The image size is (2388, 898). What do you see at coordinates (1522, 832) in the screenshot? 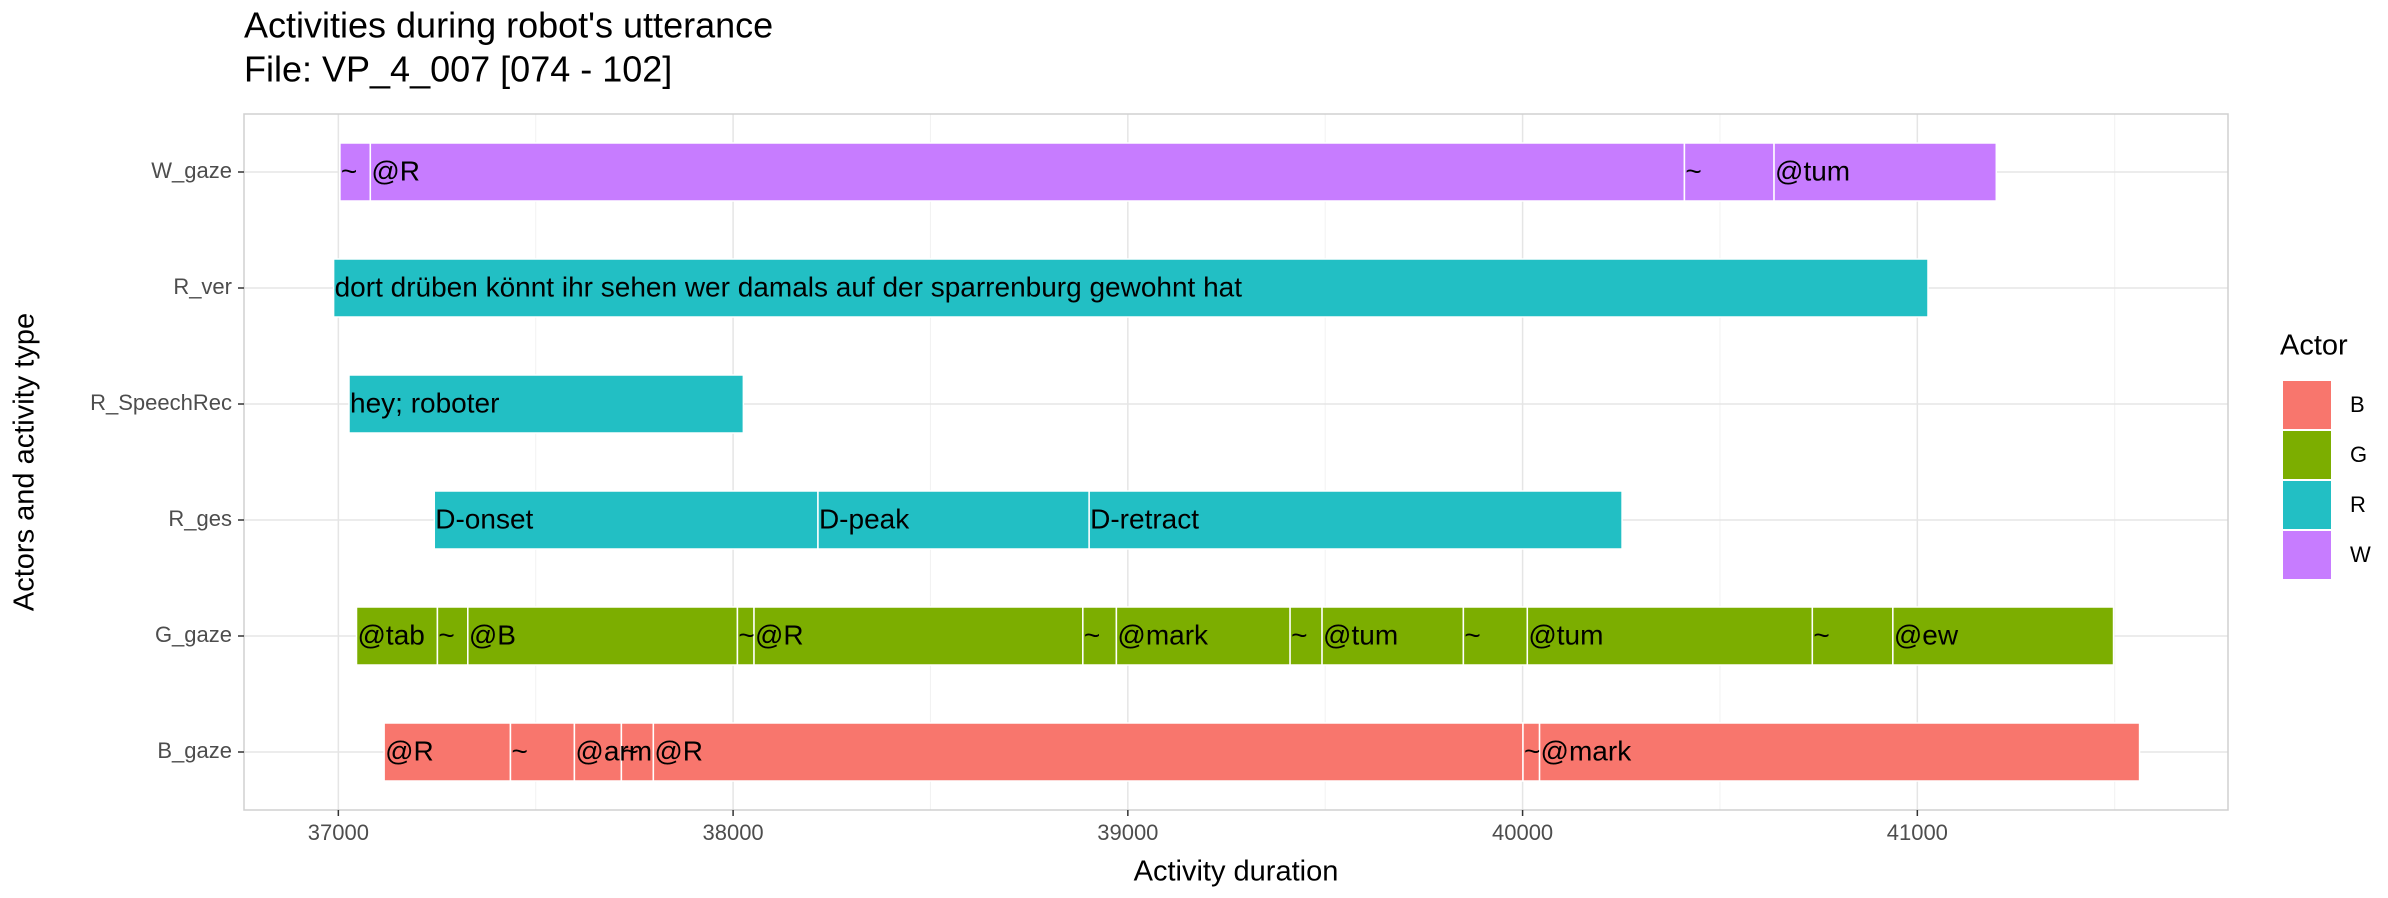
I see `x-tick-label: 40000` at bounding box center [1522, 832].